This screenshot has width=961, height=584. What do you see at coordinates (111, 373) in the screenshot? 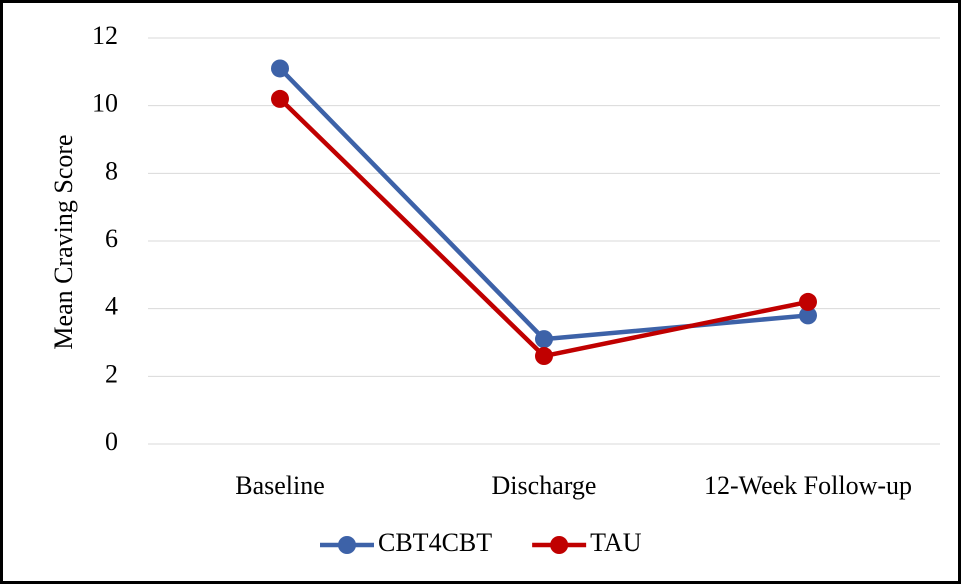
I see `y-tick-label: 2` at bounding box center [111, 373].